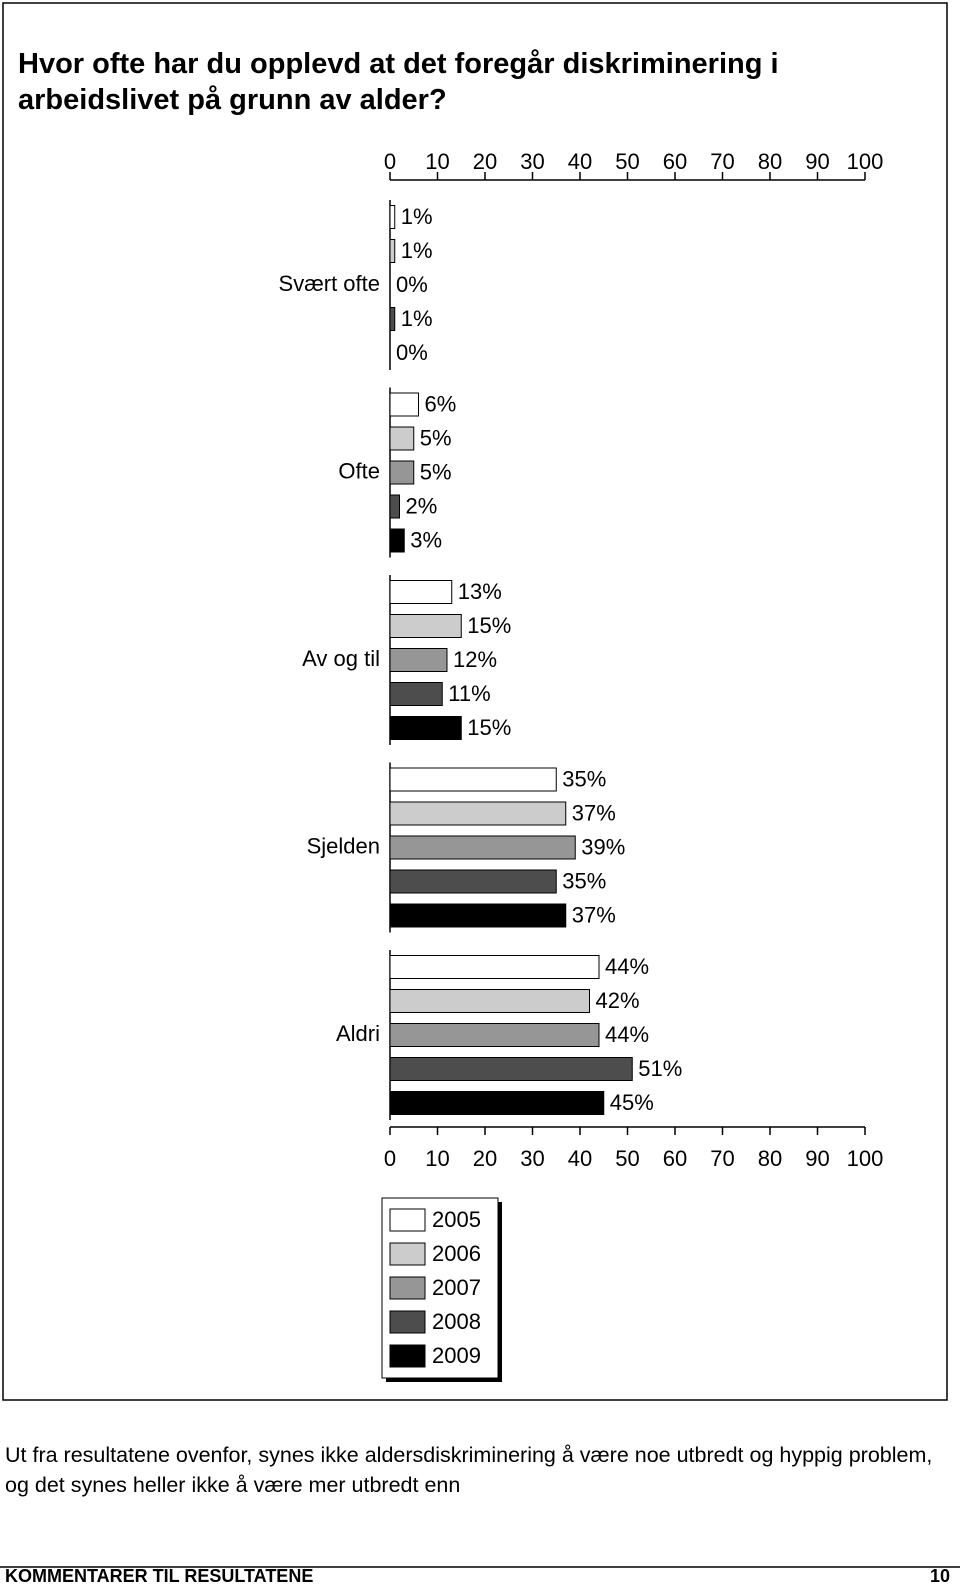 The width and height of the screenshot is (960, 1586). What do you see at coordinates (603, 846) in the screenshot?
I see `value-label: 39%` at bounding box center [603, 846].